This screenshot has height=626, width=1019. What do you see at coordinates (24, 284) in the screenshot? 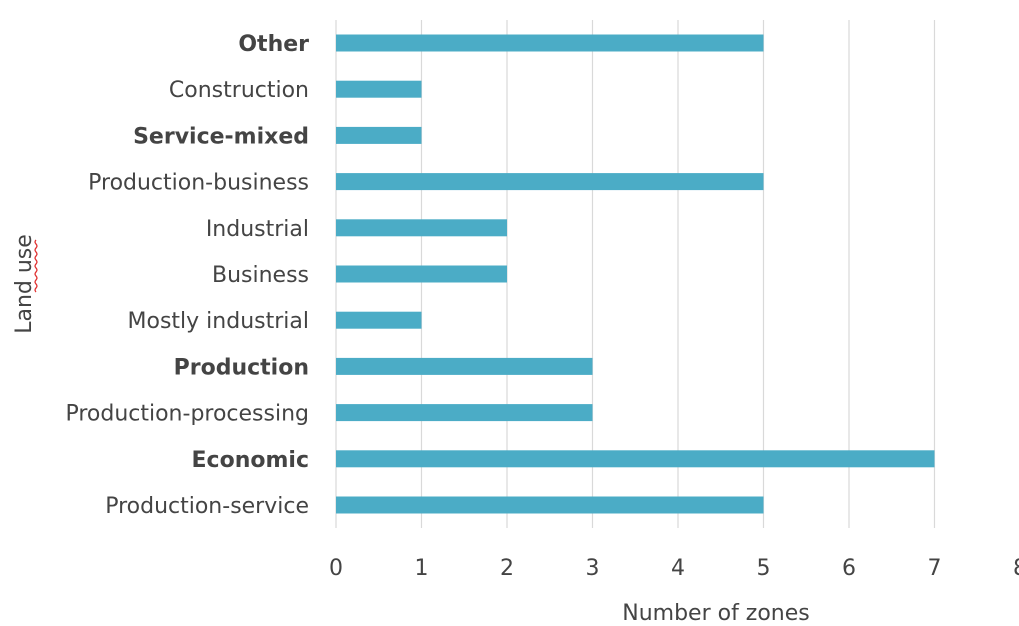
I see `y-axis-title: Land use` at bounding box center [24, 284].